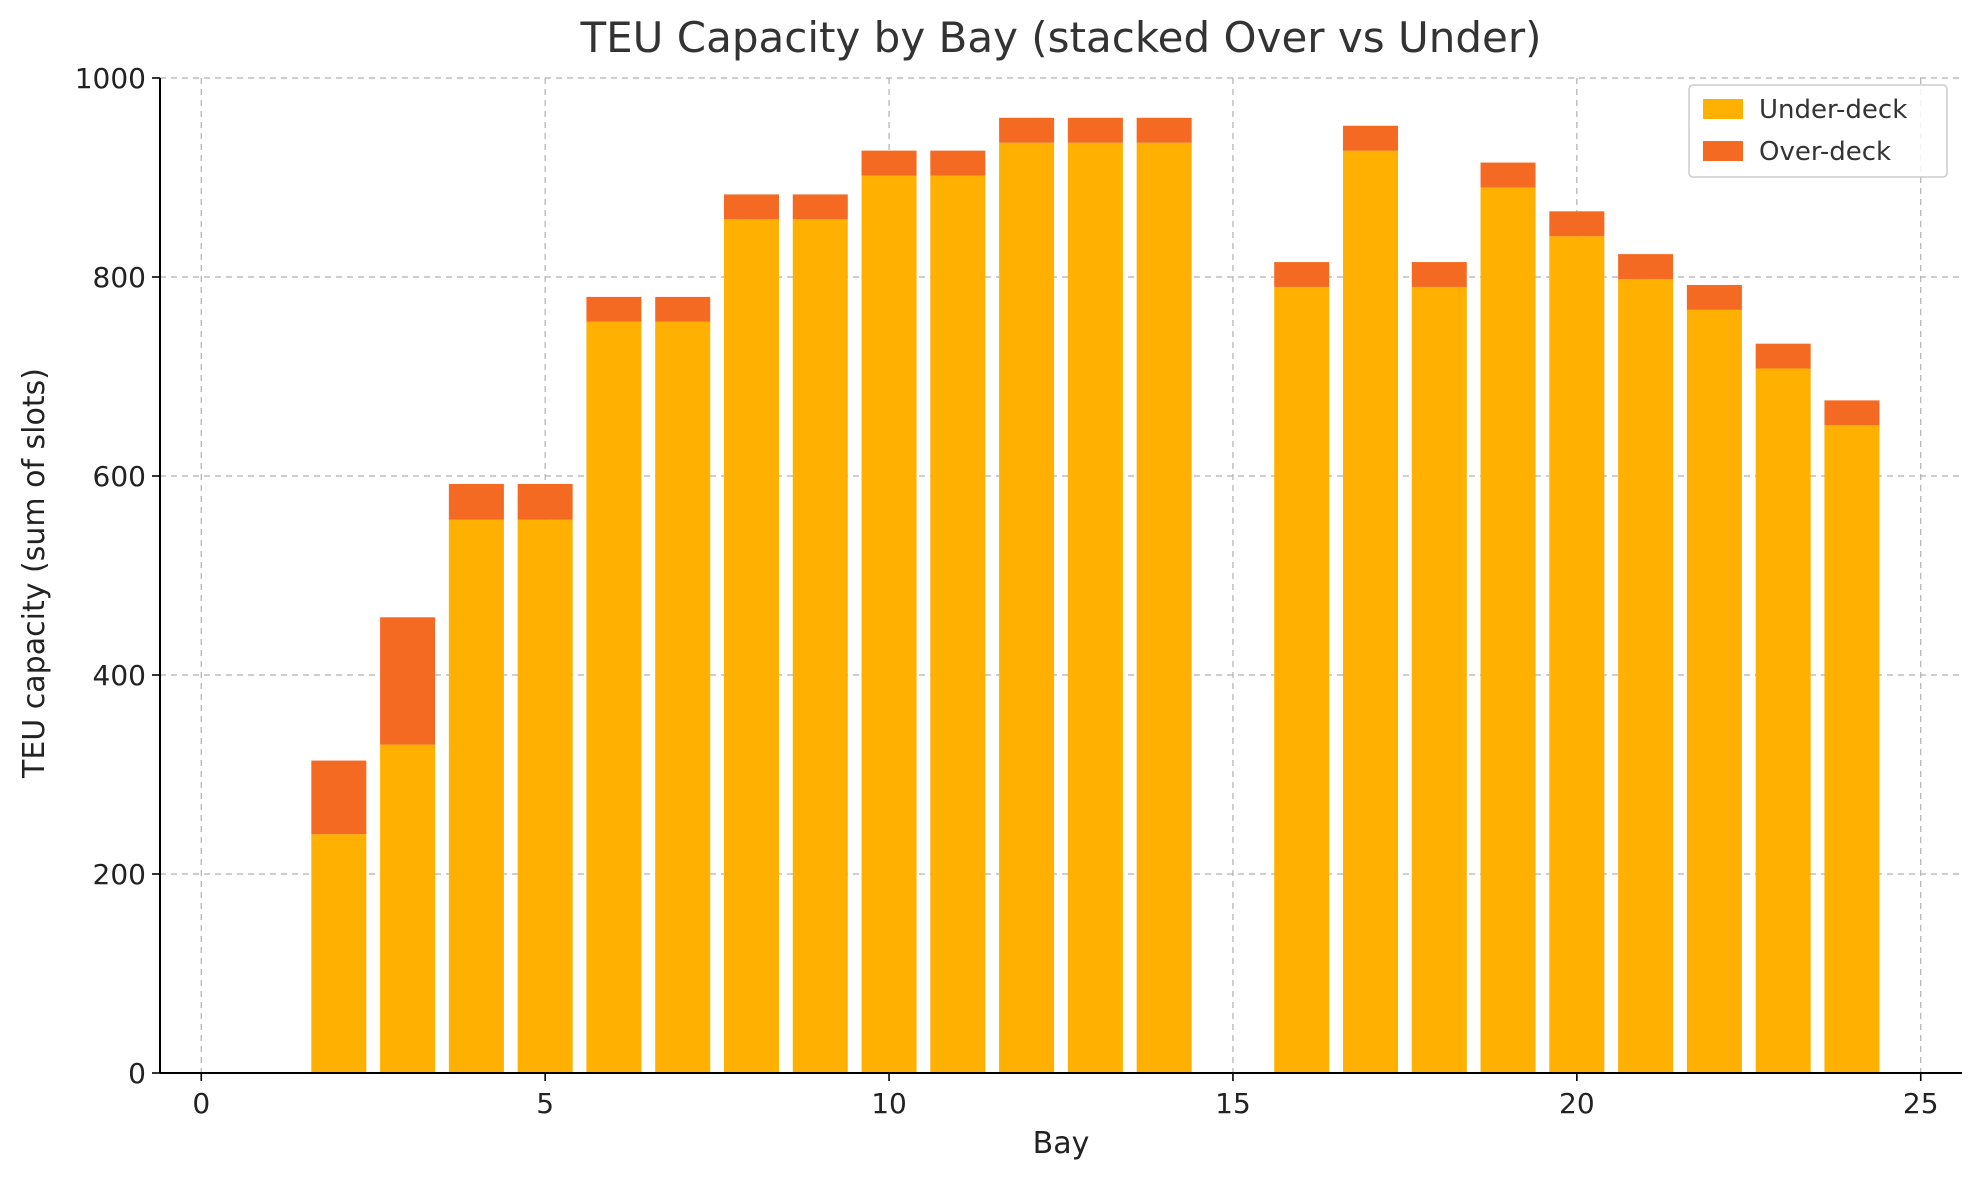 The width and height of the screenshot is (1979, 1180). What do you see at coordinates (119, 675) in the screenshot?
I see `y-tick-label: 400` at bounding box center [119, 675].